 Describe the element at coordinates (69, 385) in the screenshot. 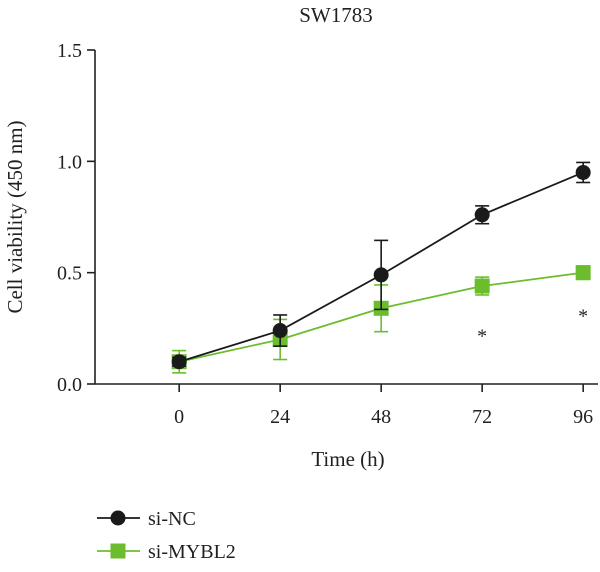

I see `y-tick-label: 0.0` at that location.